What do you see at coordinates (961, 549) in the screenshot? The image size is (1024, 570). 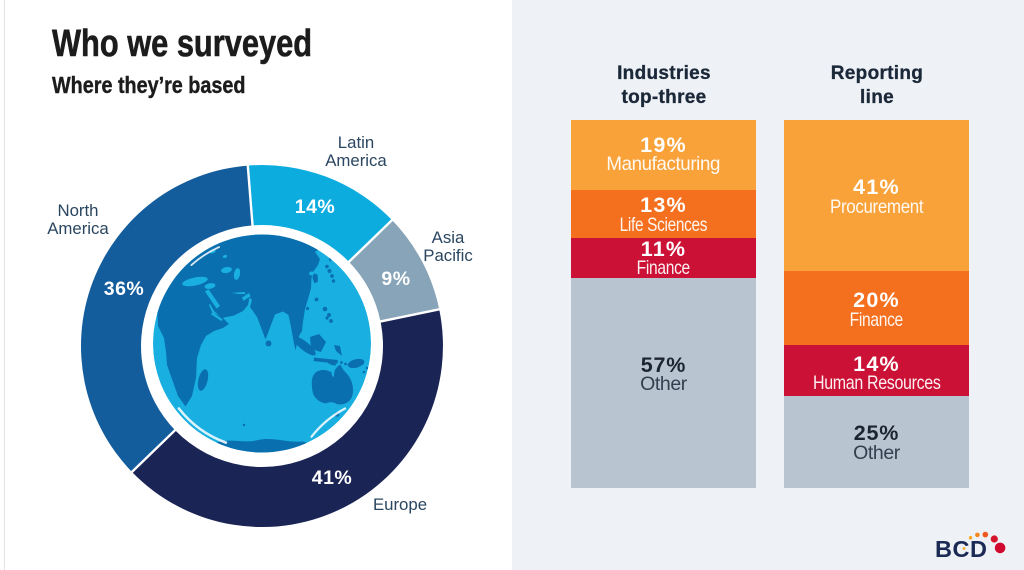 I see `svg-text: BCD` at bounding box center [961, 549].